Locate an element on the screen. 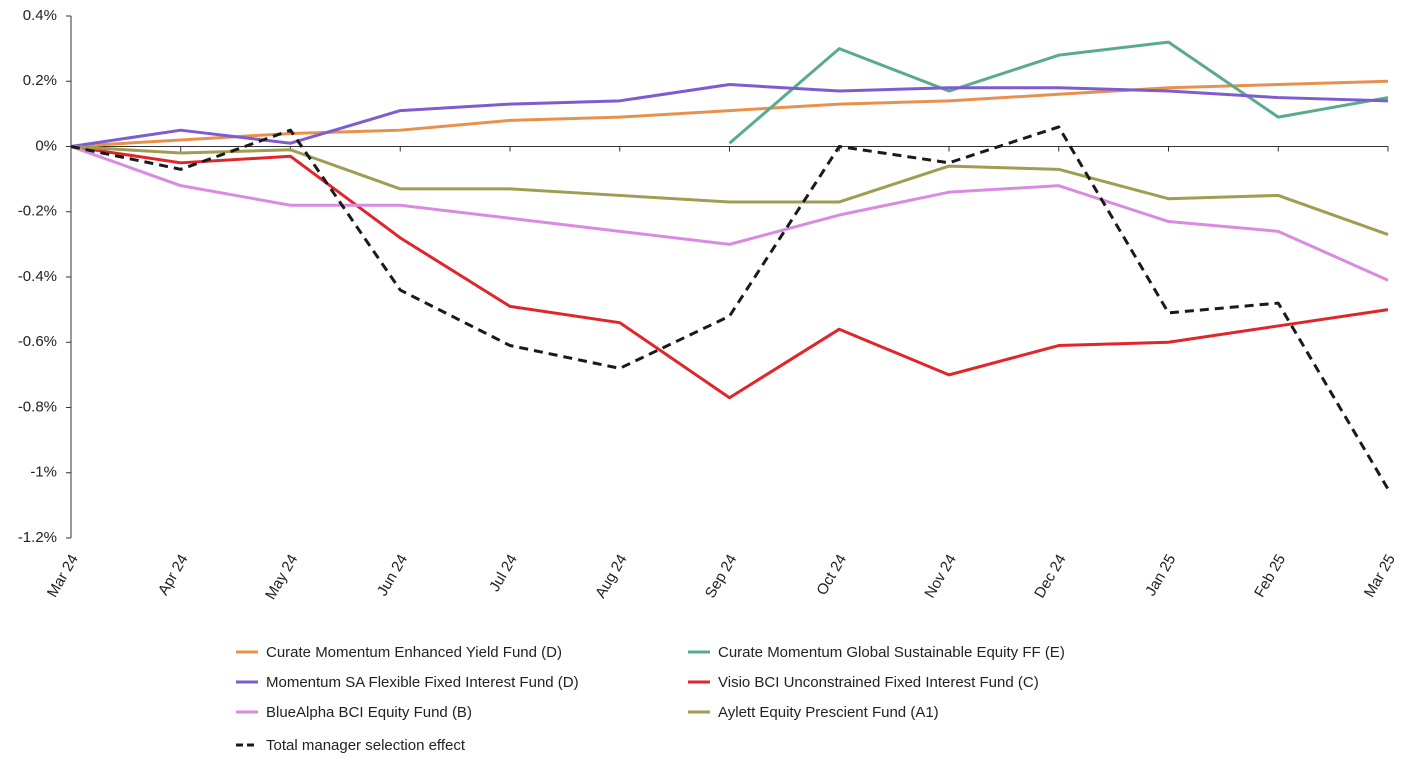 The width and height of the screenshot is (1416, 760). x-tick-label: Nov 24 is located at coordinates (940, 576).